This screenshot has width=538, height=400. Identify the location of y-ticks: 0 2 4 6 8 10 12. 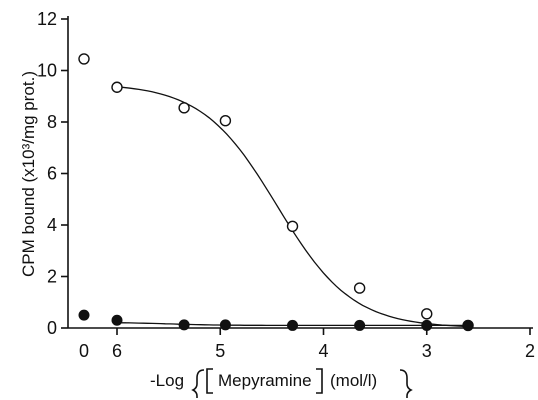
(52, 173).